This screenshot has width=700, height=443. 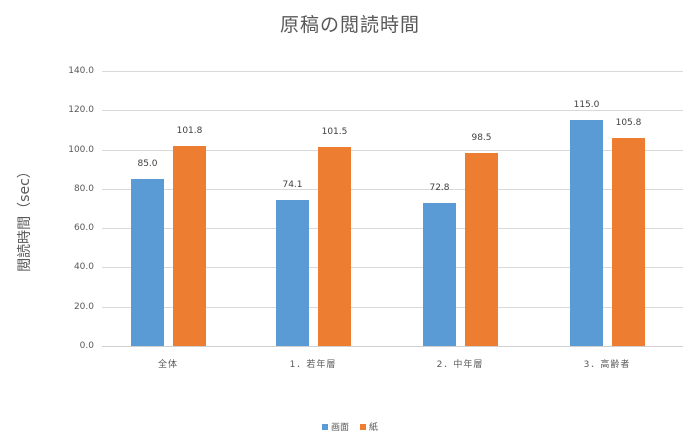 What do you see at coordinates (83, 306) in the screenshot?
I see `y-tick-label: 20.0` at bounding box center [83, 306].